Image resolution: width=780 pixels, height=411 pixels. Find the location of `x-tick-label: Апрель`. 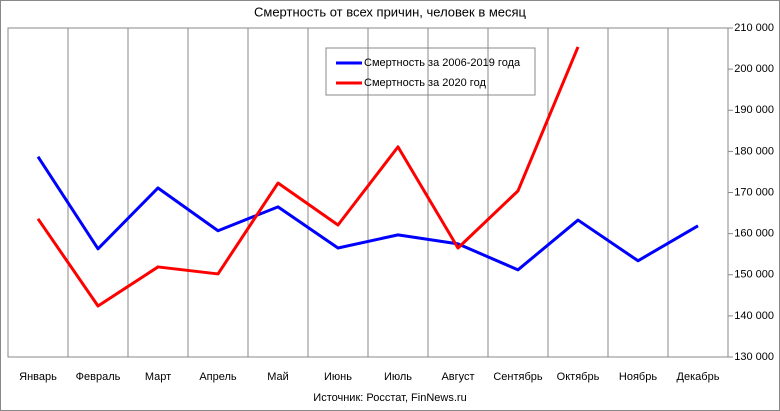

x-tick-label: Апрель is located at coordinates (218, 377).